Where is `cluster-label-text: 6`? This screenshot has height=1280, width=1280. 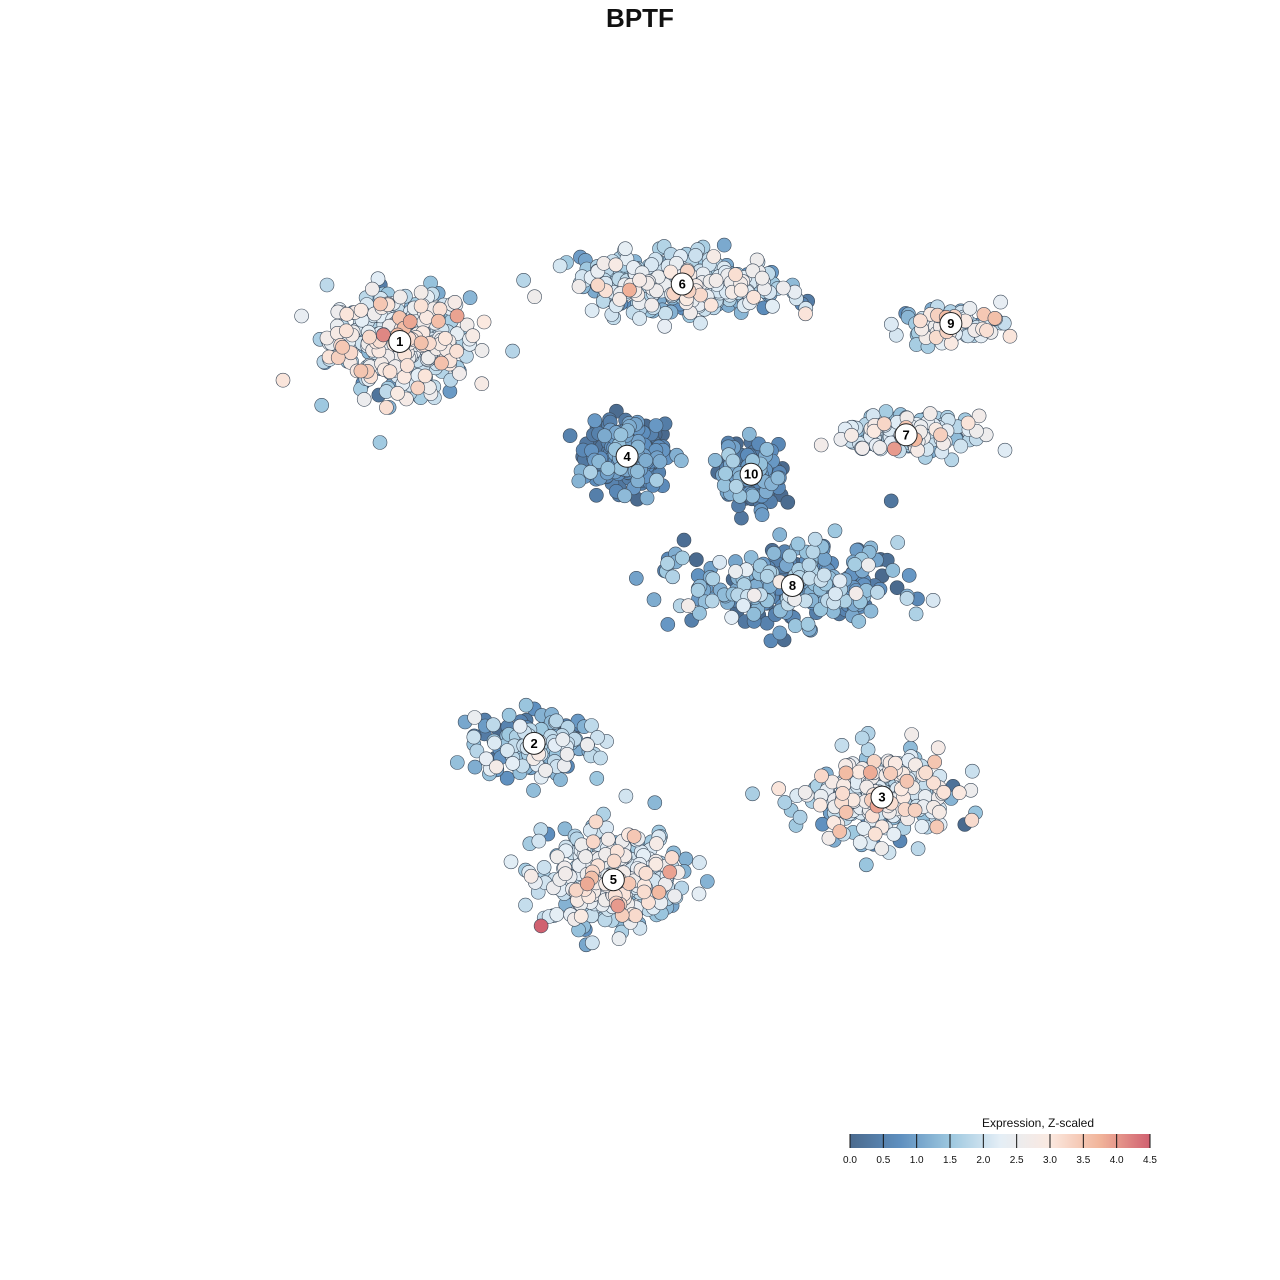
cluster-label-text: 6 is located at coordinates (682, 284).